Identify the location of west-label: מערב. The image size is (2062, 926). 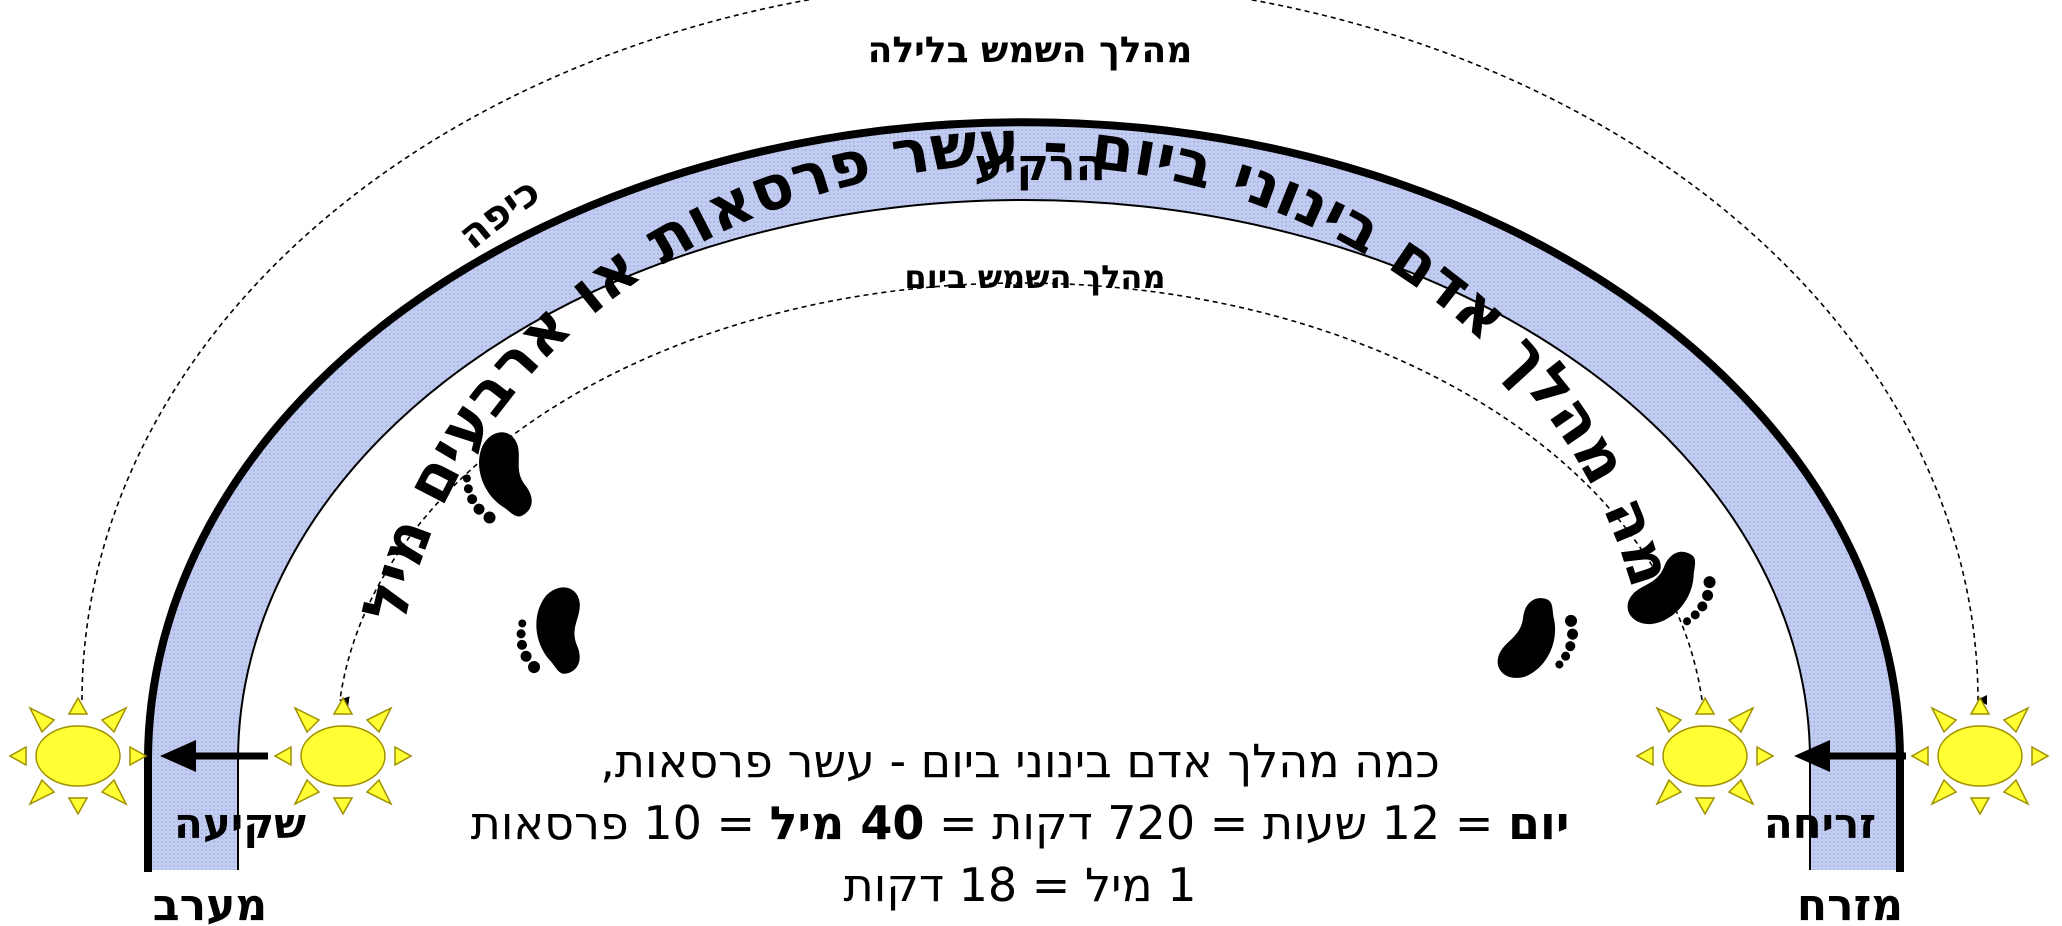
(210, 903).